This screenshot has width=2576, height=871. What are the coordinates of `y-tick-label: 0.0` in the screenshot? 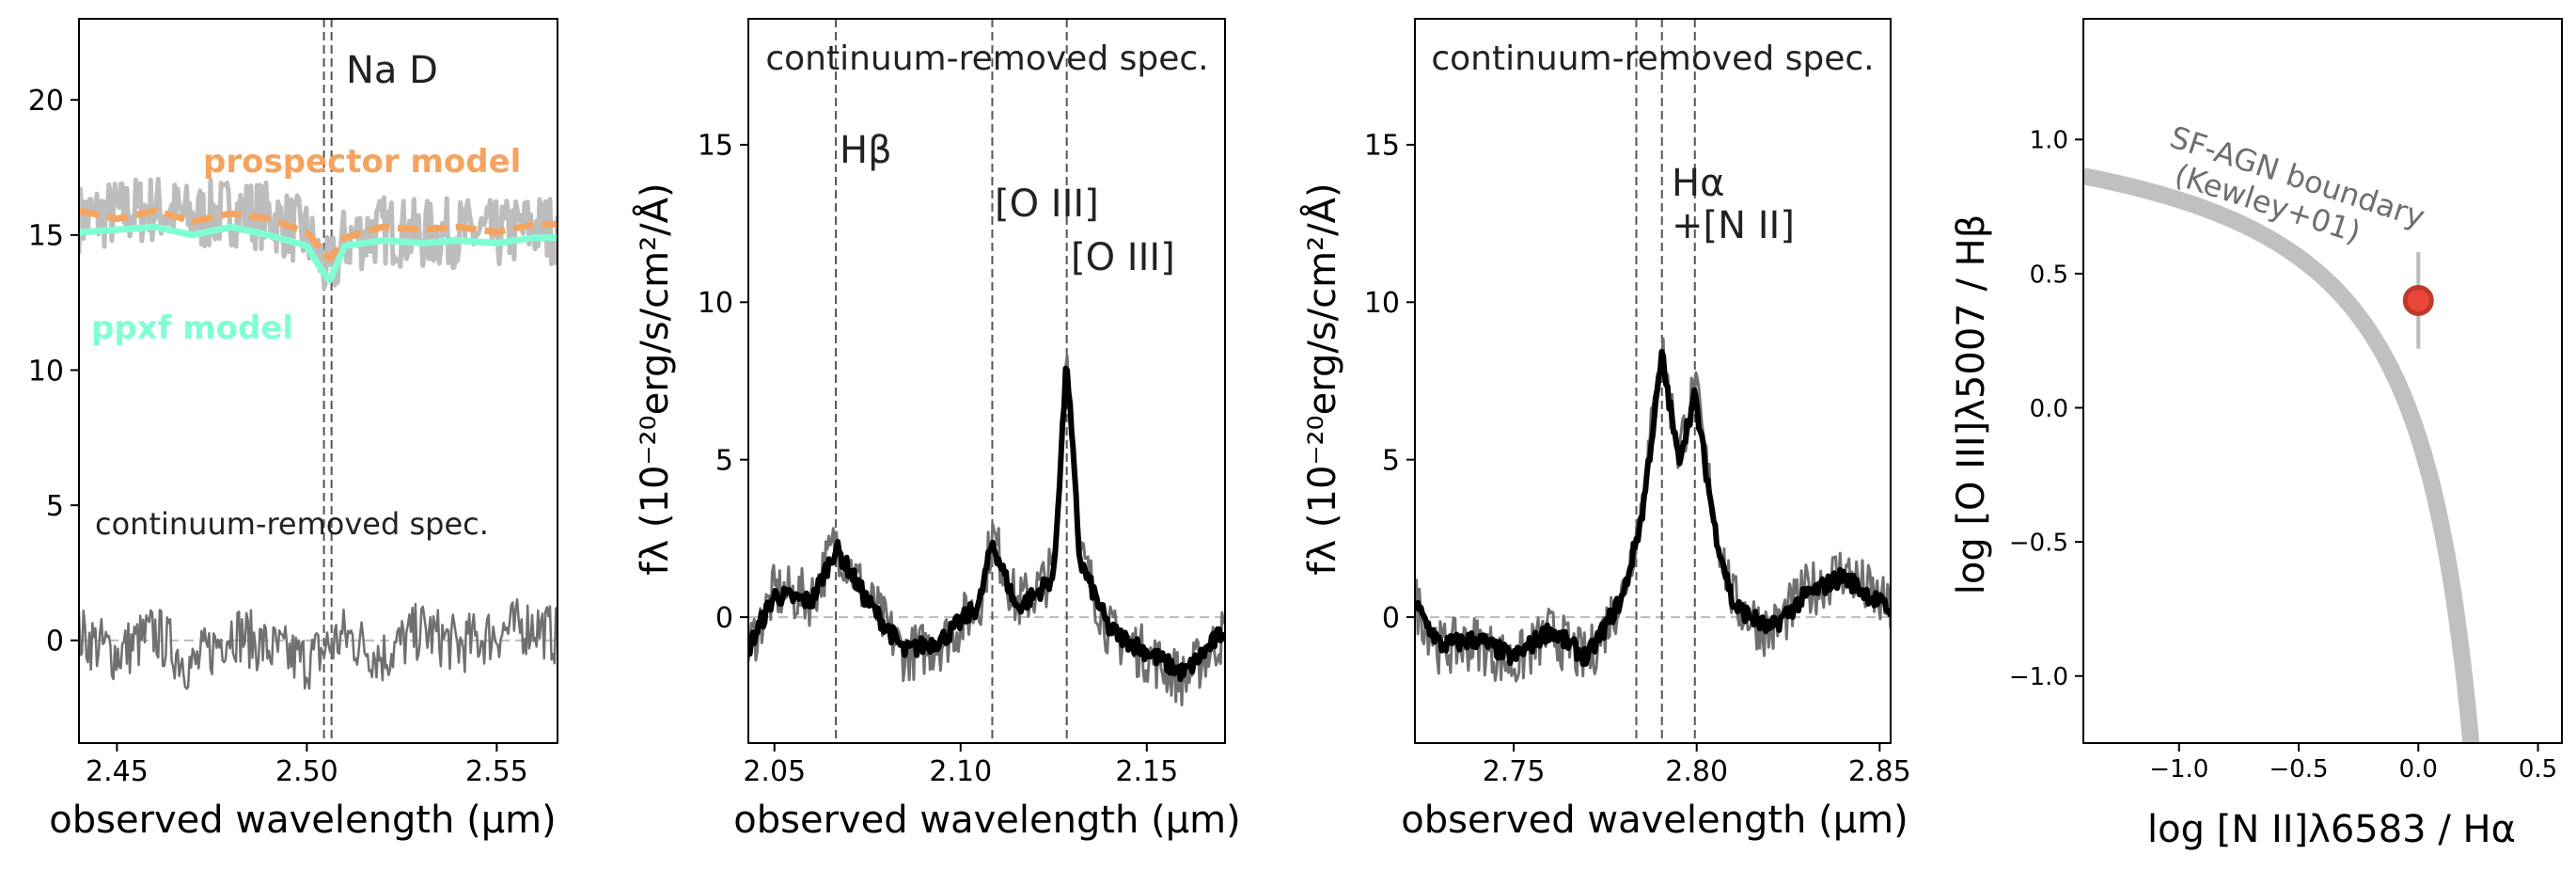 It's located at (2049, 409).